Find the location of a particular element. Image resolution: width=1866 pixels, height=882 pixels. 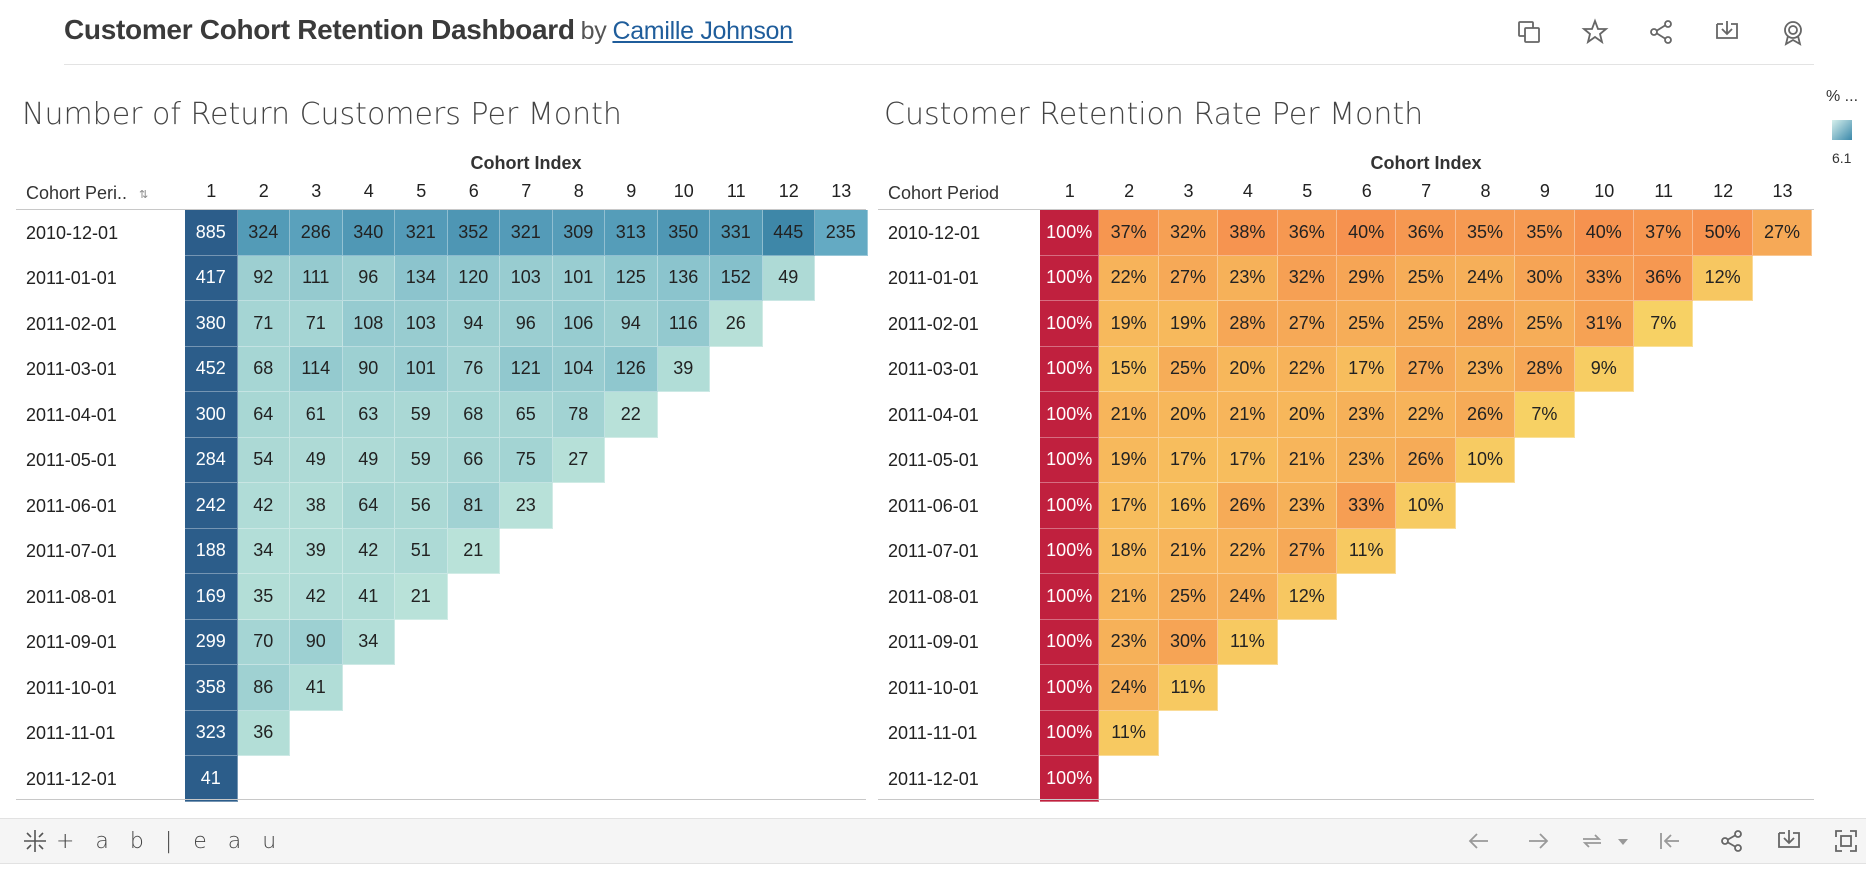

heatmap-cell: 15% is located at coordinates (1129, 369).